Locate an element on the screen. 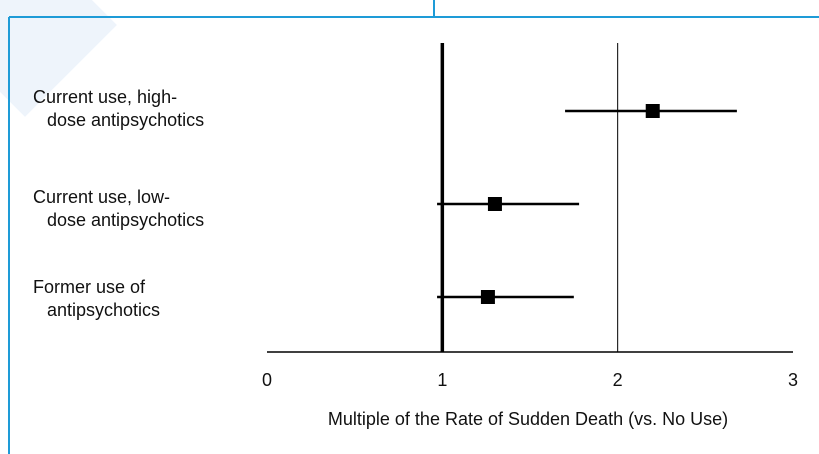  row-label-line: Current use, high- is located at coordinates (105, 97).